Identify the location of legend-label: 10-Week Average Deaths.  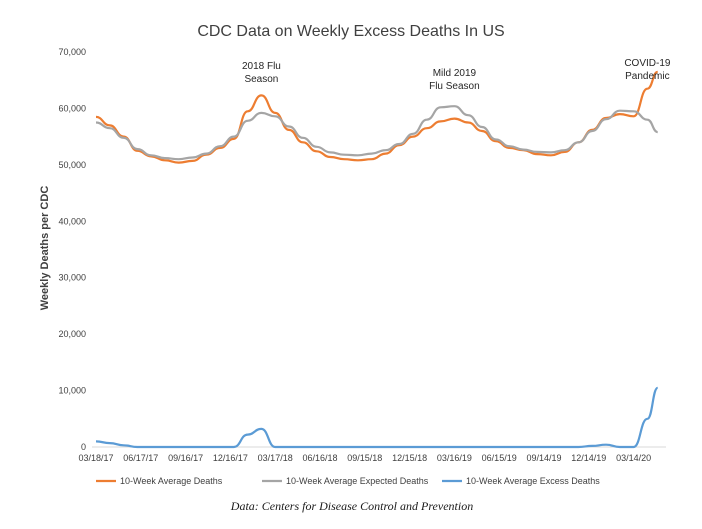
(171, 481).